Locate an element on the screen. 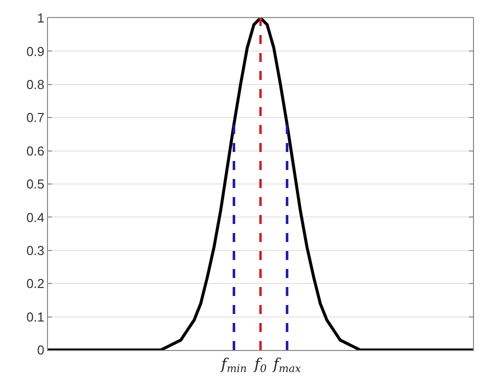 This screenshot has width=498, height=392. y-tick-label: 0.6 is located at coordinates (35, 150).